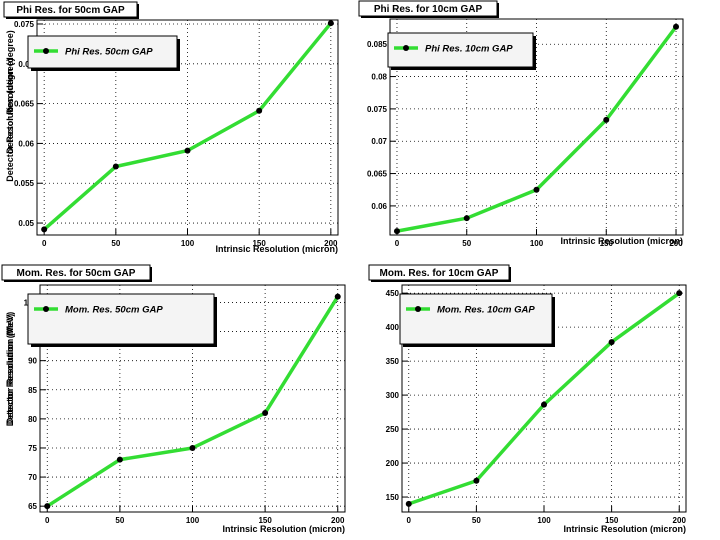 The height and width of the screenshot is (540, 720). I want to click on y-tick-label: 0.055, so click(24, 183).